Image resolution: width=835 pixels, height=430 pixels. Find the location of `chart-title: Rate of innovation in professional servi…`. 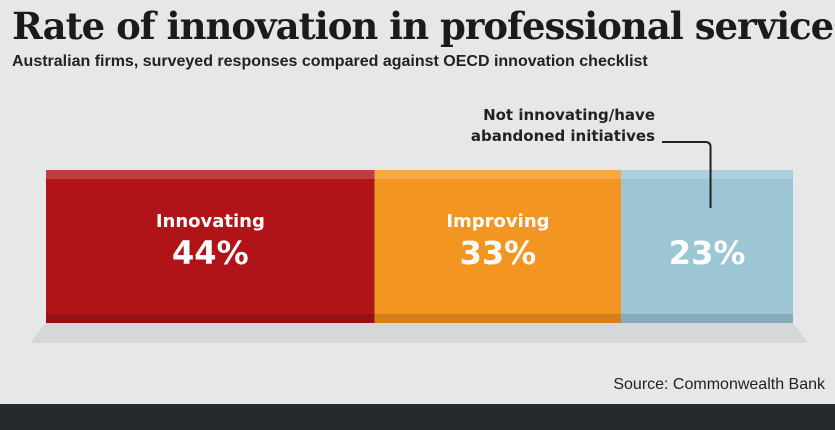

chart-title: Rate of innovation in professional servi… is located at coordinates (423, 26).